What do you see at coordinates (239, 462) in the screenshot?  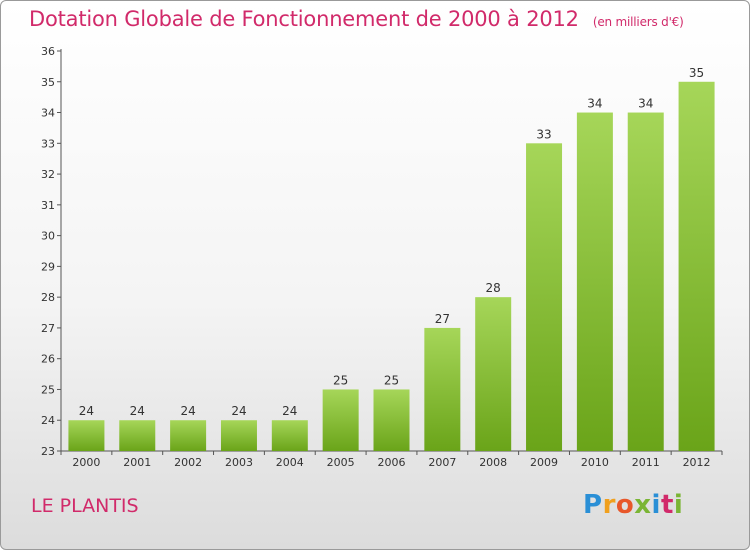 I see `x-tick-label: 2003` at bounding box center [239, 462].